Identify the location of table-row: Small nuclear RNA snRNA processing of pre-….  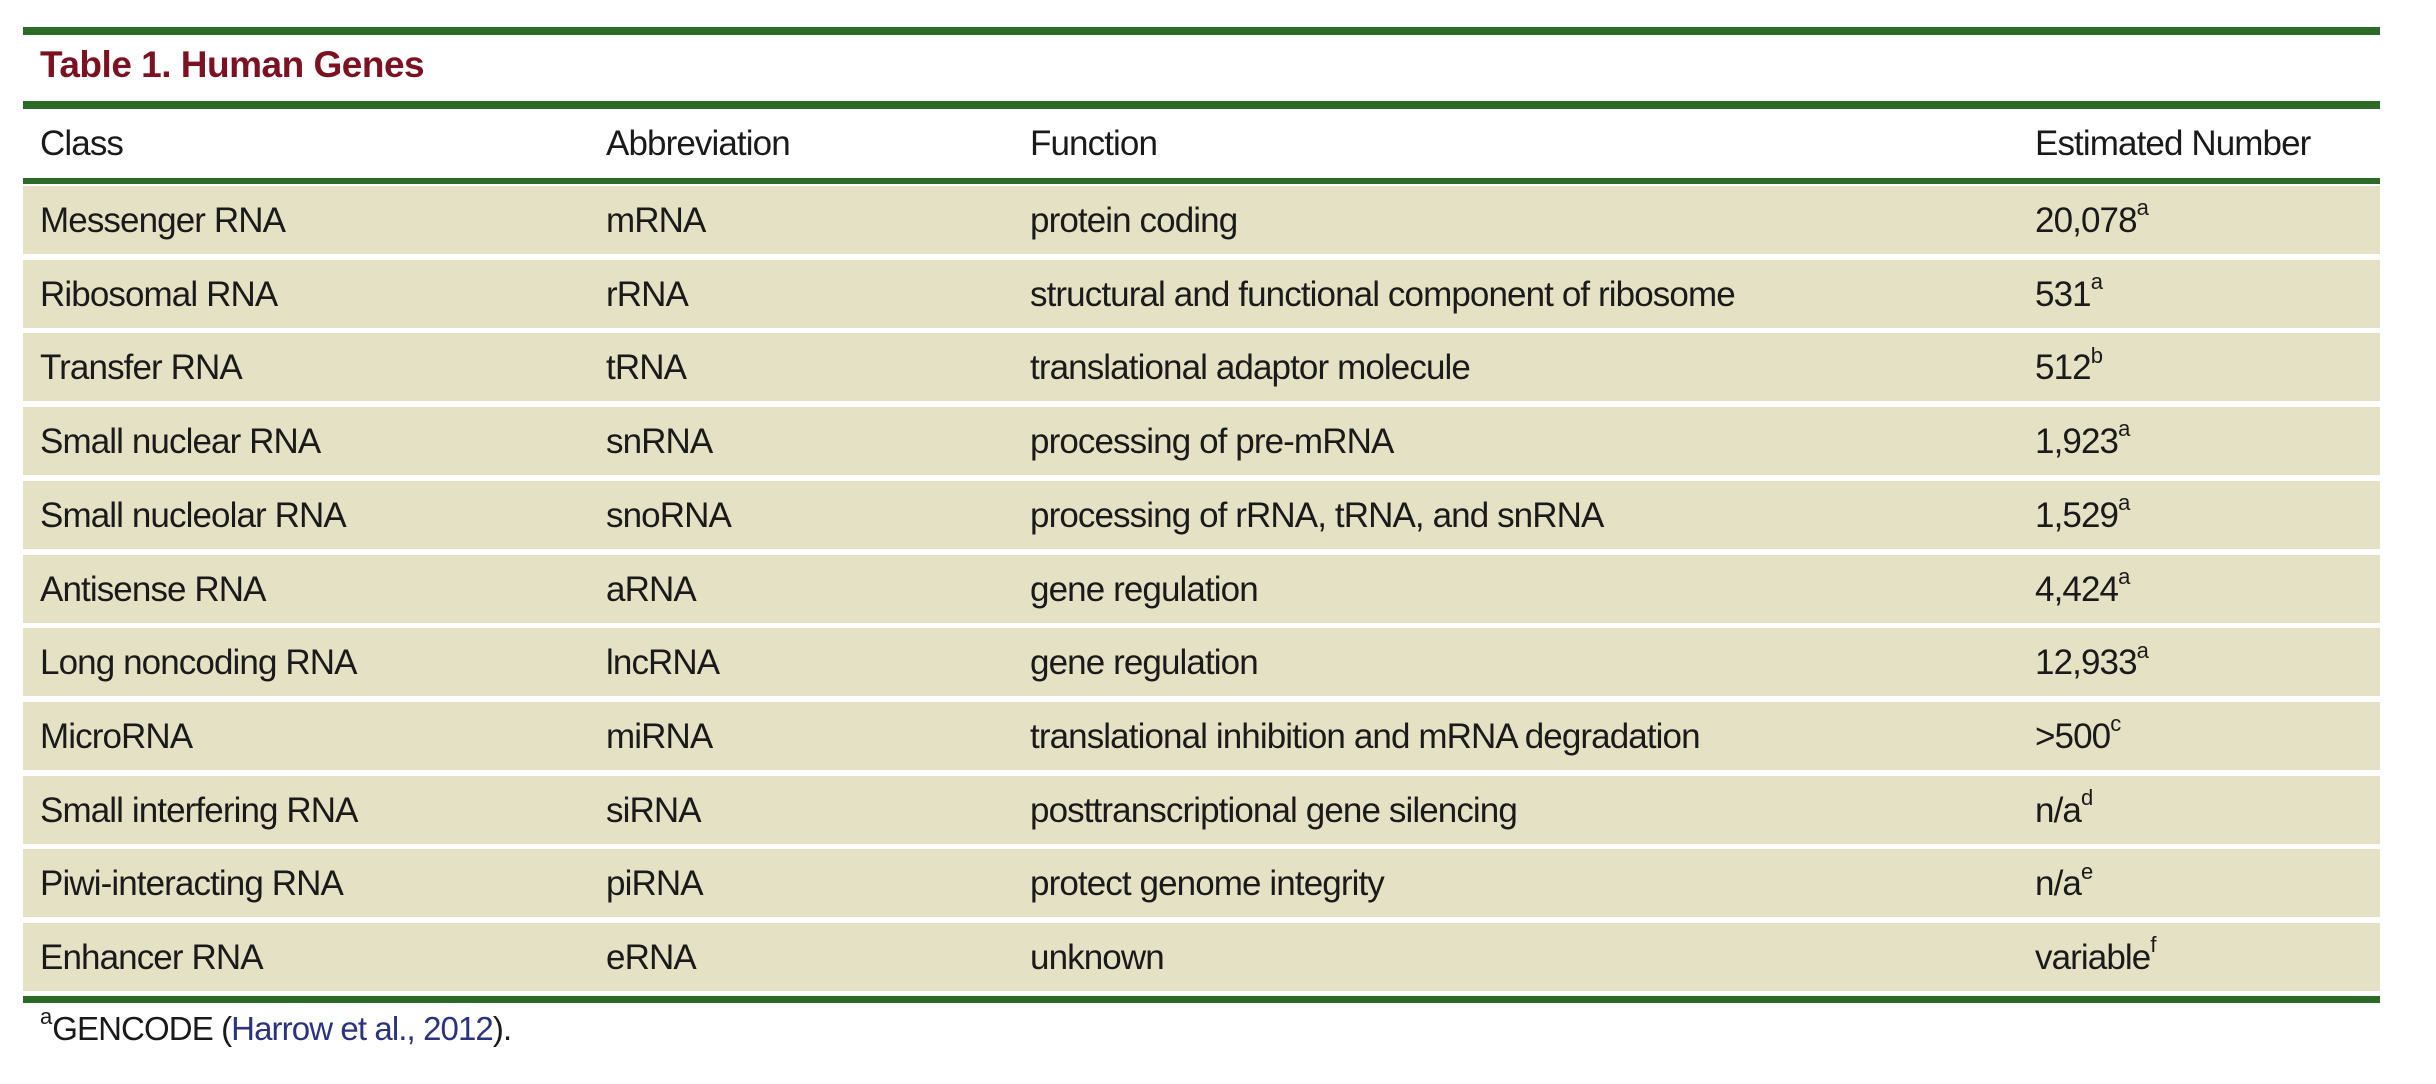
(1201, 442).